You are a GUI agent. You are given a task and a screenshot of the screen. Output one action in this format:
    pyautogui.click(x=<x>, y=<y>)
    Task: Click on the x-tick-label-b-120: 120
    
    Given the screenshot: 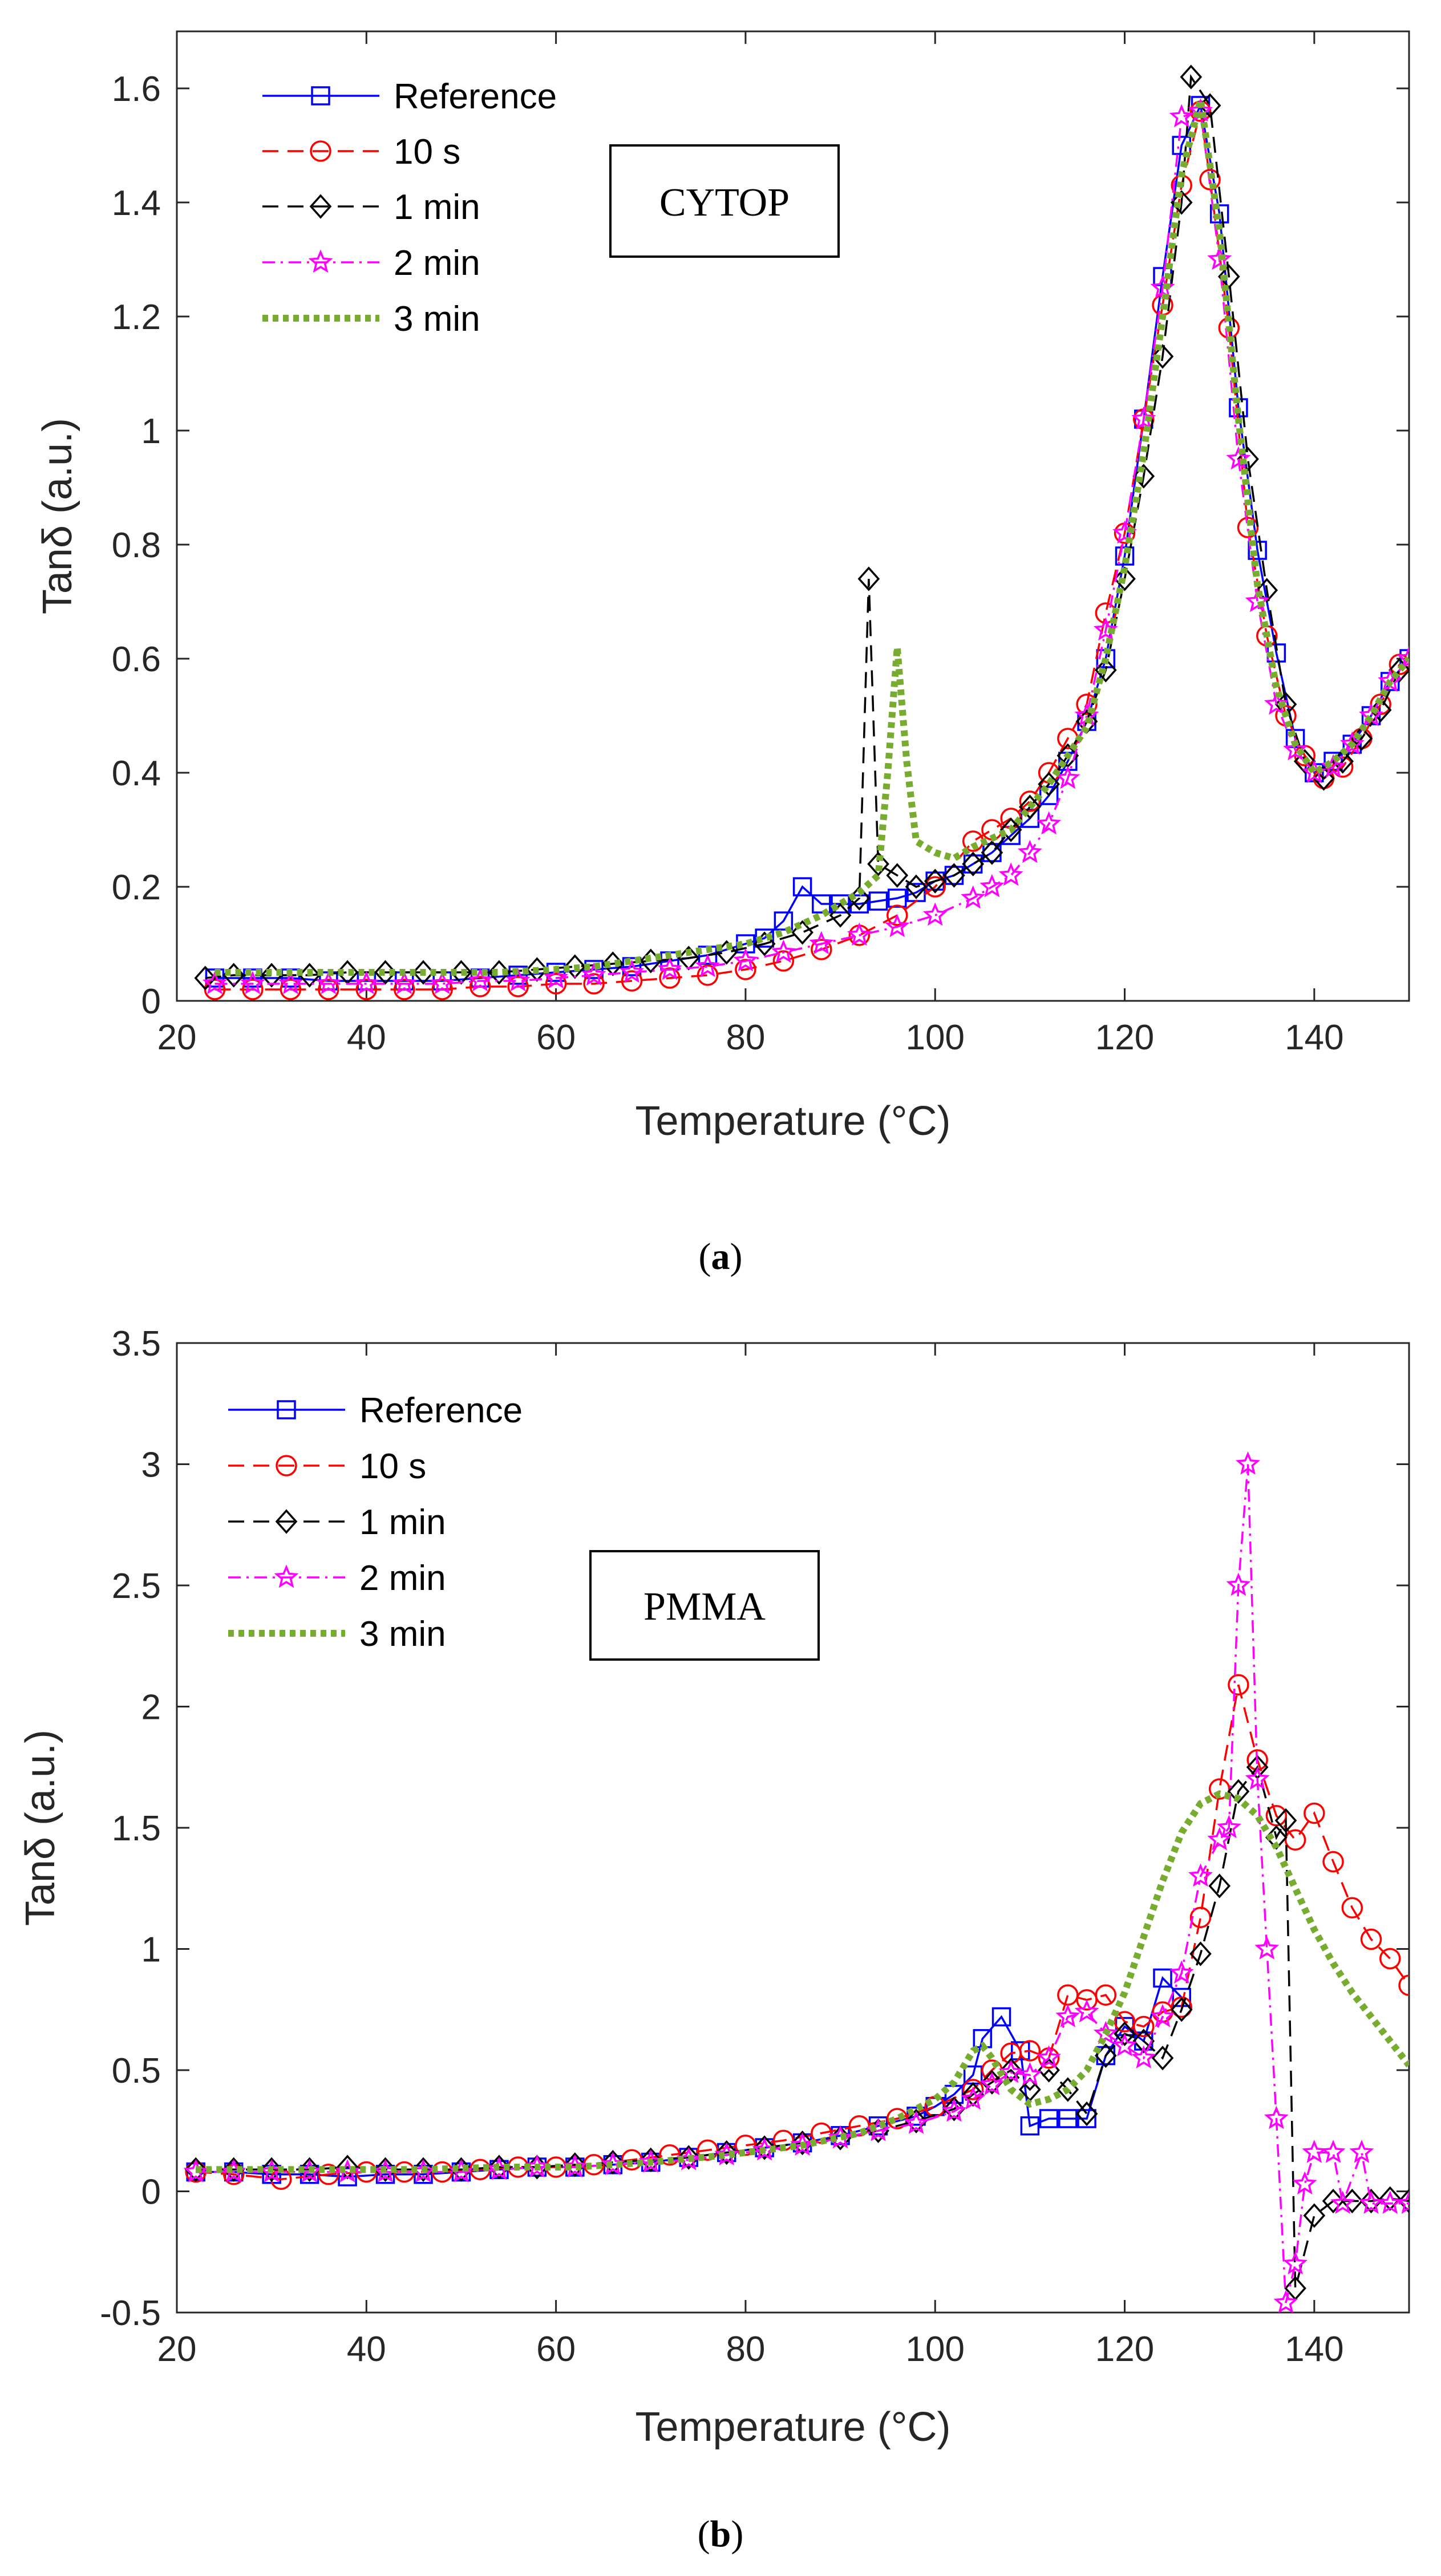 What is the action you would take?
    pyautogui.click(x=1124, y=2349)
    